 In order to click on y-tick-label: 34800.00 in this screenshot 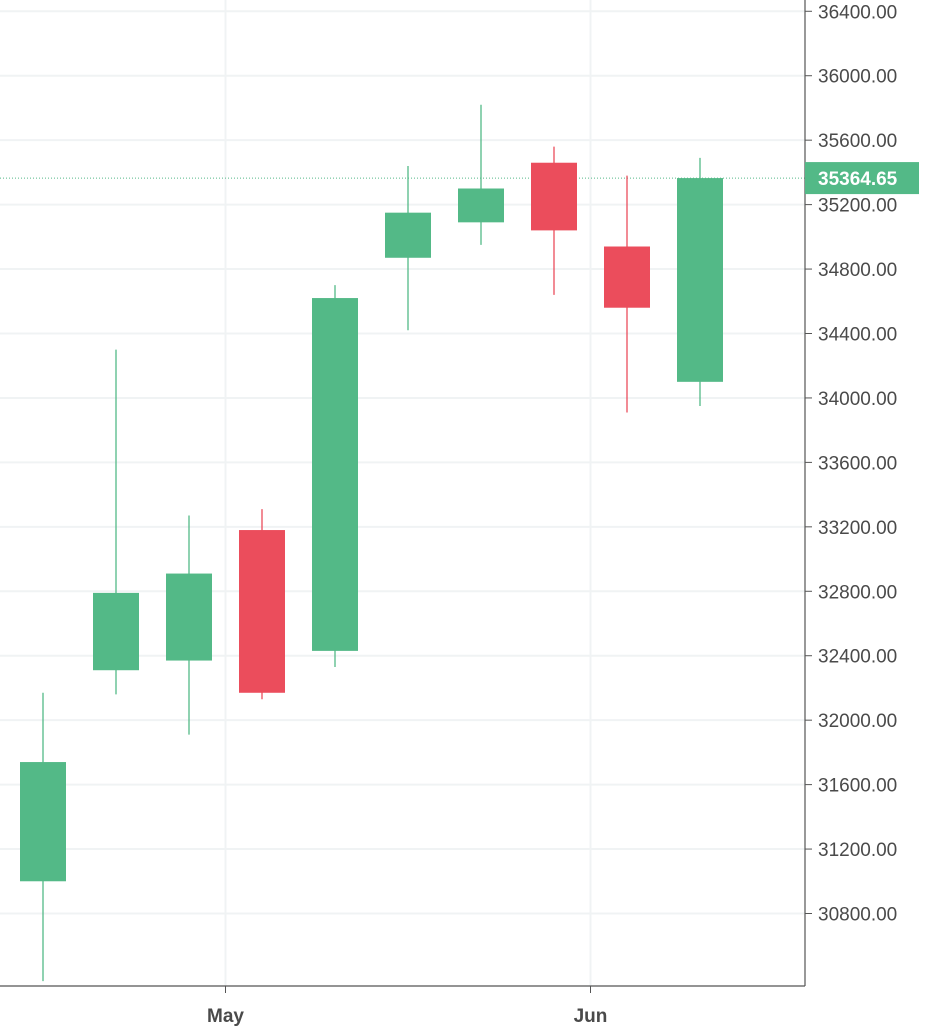, I will do `click(857, 270)`.